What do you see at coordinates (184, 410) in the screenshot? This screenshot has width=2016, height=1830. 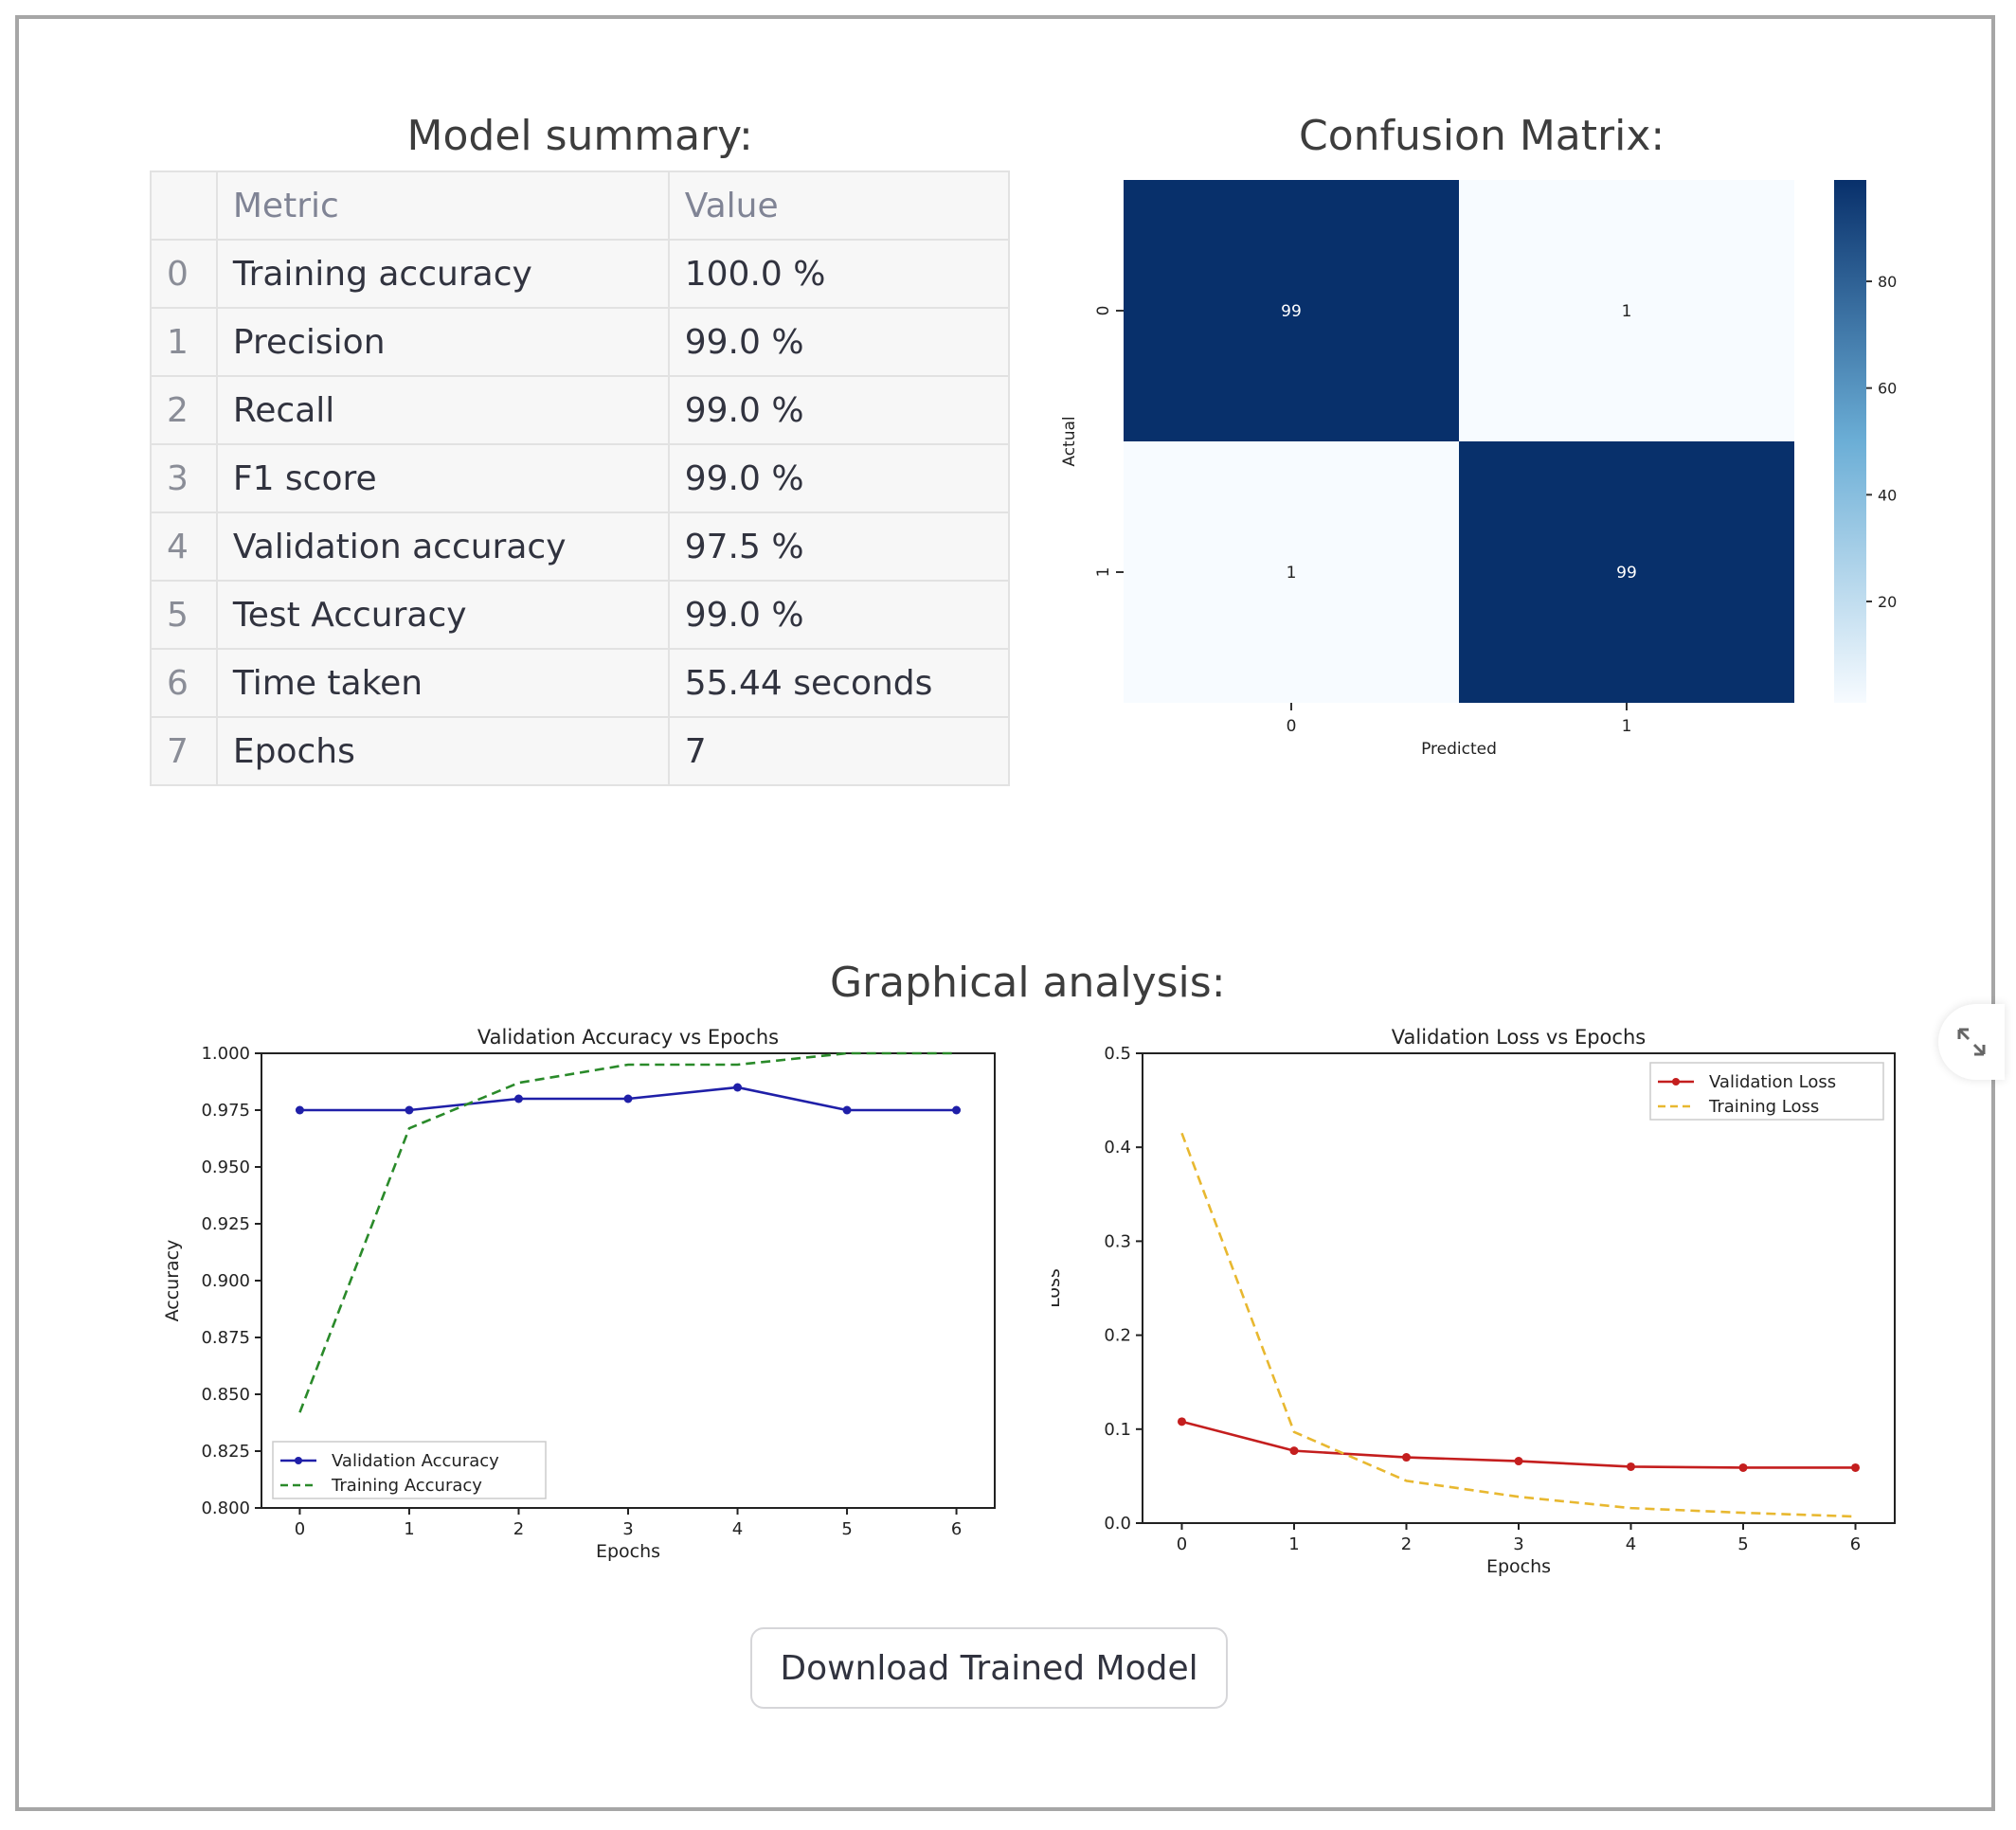 I see `row-index: 2` at bounding box center [184, 410].